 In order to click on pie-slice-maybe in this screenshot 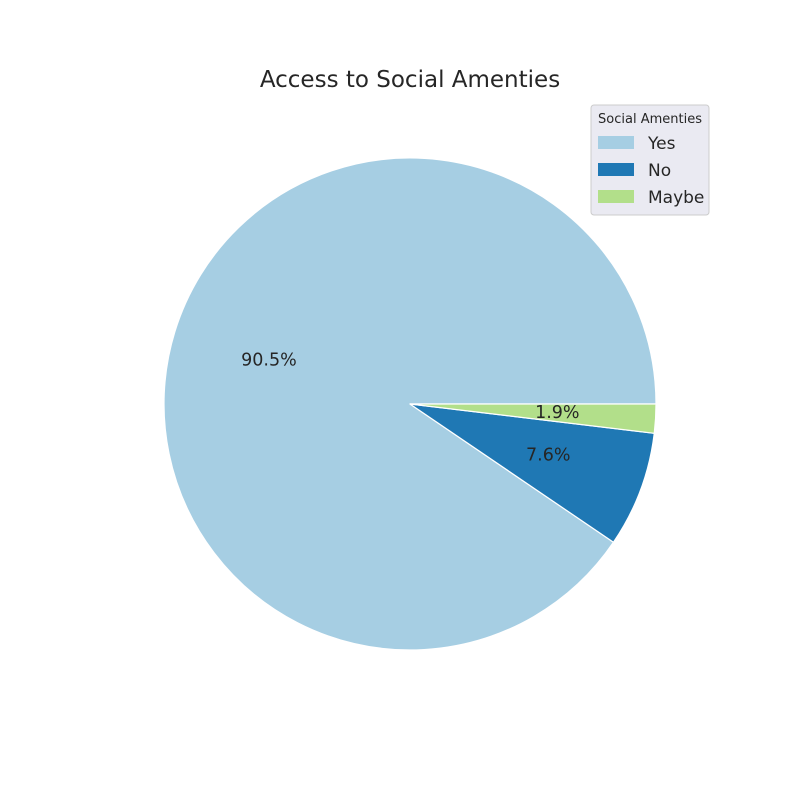, I will do `click(533, 418)`.